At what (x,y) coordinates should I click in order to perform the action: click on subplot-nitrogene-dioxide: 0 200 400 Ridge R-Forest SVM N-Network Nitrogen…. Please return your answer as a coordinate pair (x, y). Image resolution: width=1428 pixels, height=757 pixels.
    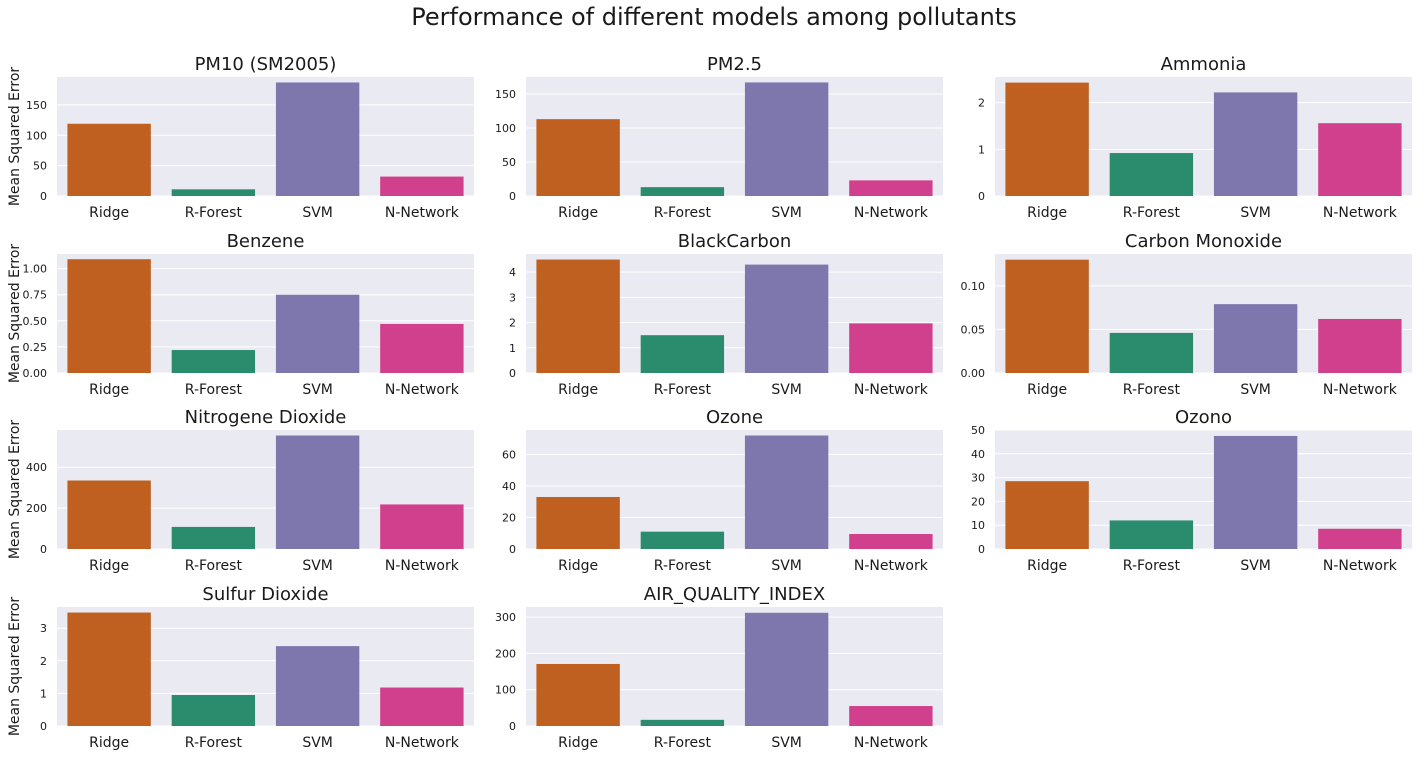
    Looking at the image, I should click on (240, 490).